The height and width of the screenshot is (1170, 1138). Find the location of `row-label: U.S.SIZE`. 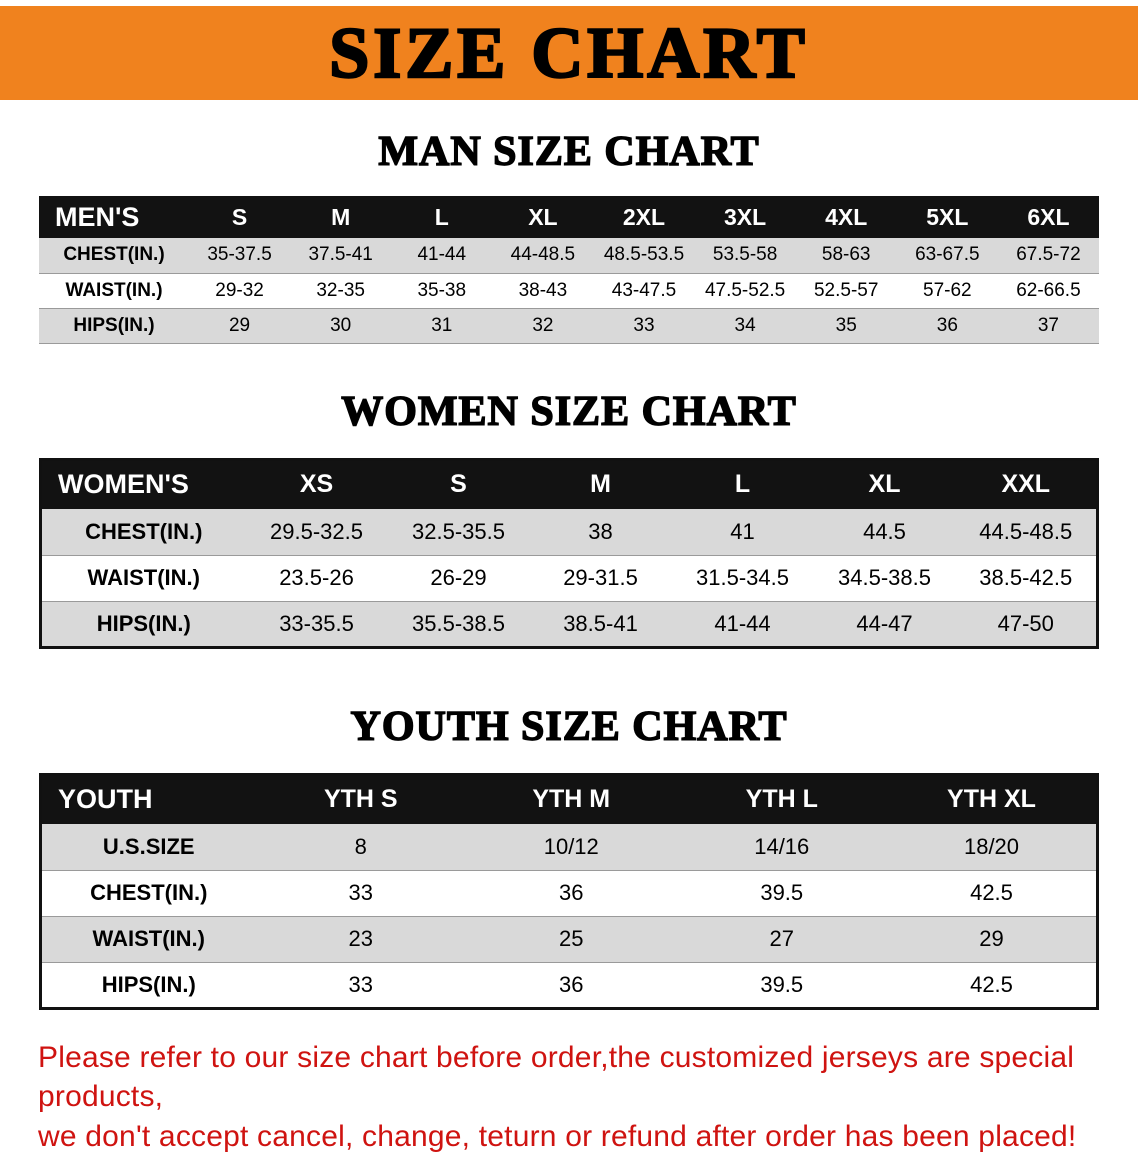

row-label: U.S.SIZE is located at coordinates (148, 846).